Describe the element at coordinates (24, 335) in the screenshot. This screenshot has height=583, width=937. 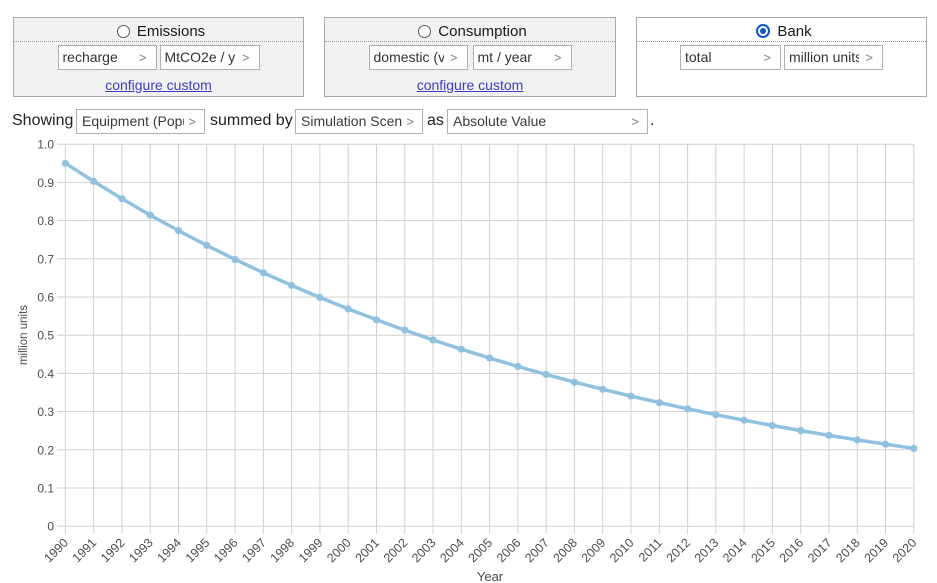
I see `svg-text: million units` at that location.